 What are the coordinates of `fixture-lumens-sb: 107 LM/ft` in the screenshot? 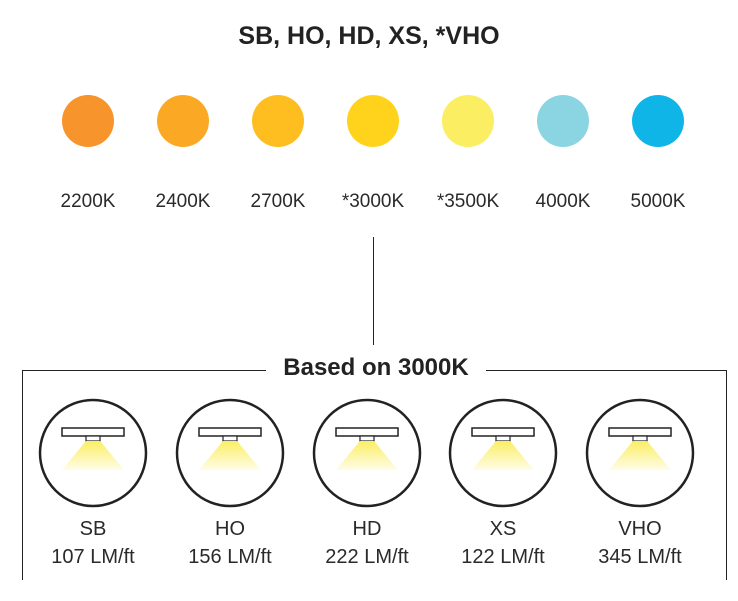 It's located at (93, 557).